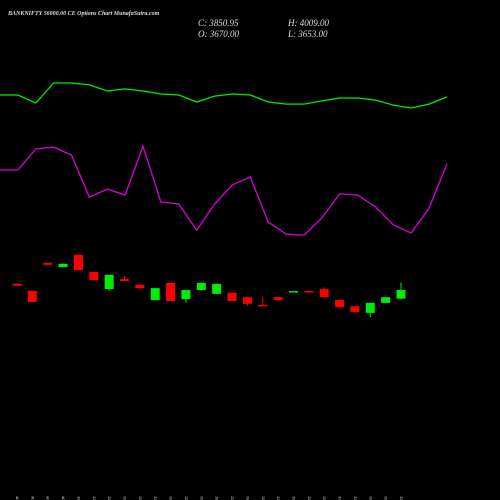 The width and height of the screenshot is (500, 500). Describe the element at coordinates (218, 23) in the screenshot. I see `close-text: C: 3850.95` at that location.